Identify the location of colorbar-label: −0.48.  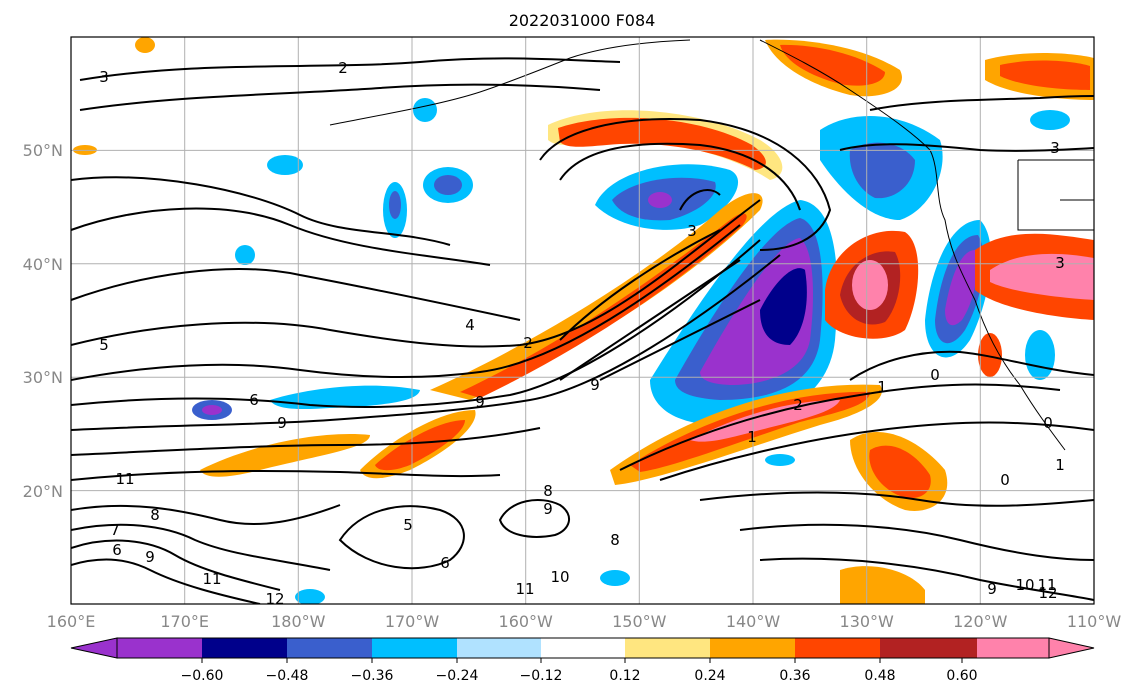
(287, 676).